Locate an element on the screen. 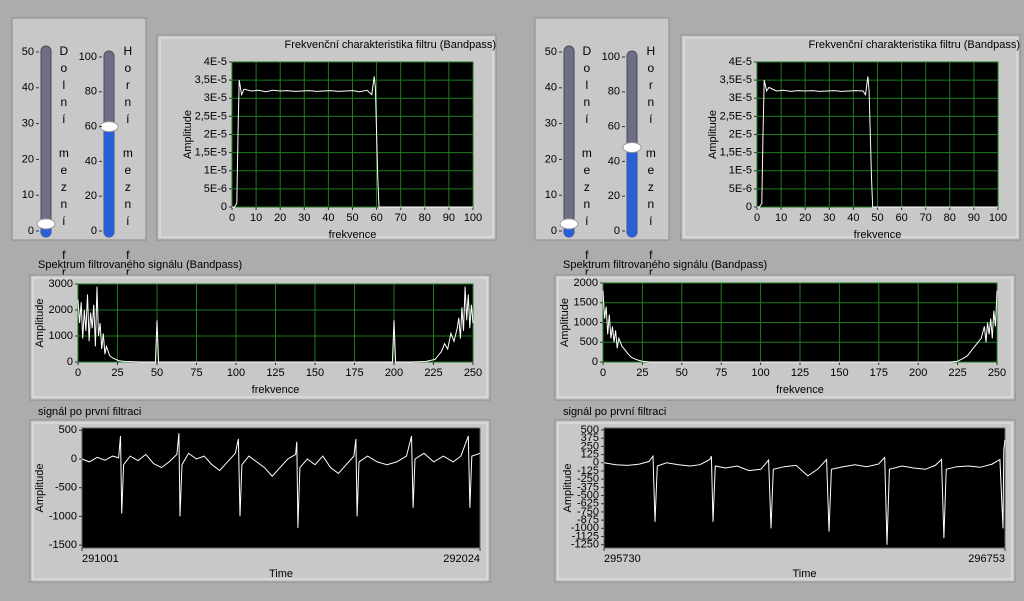  slider-track is located at coordinates (46, 141).